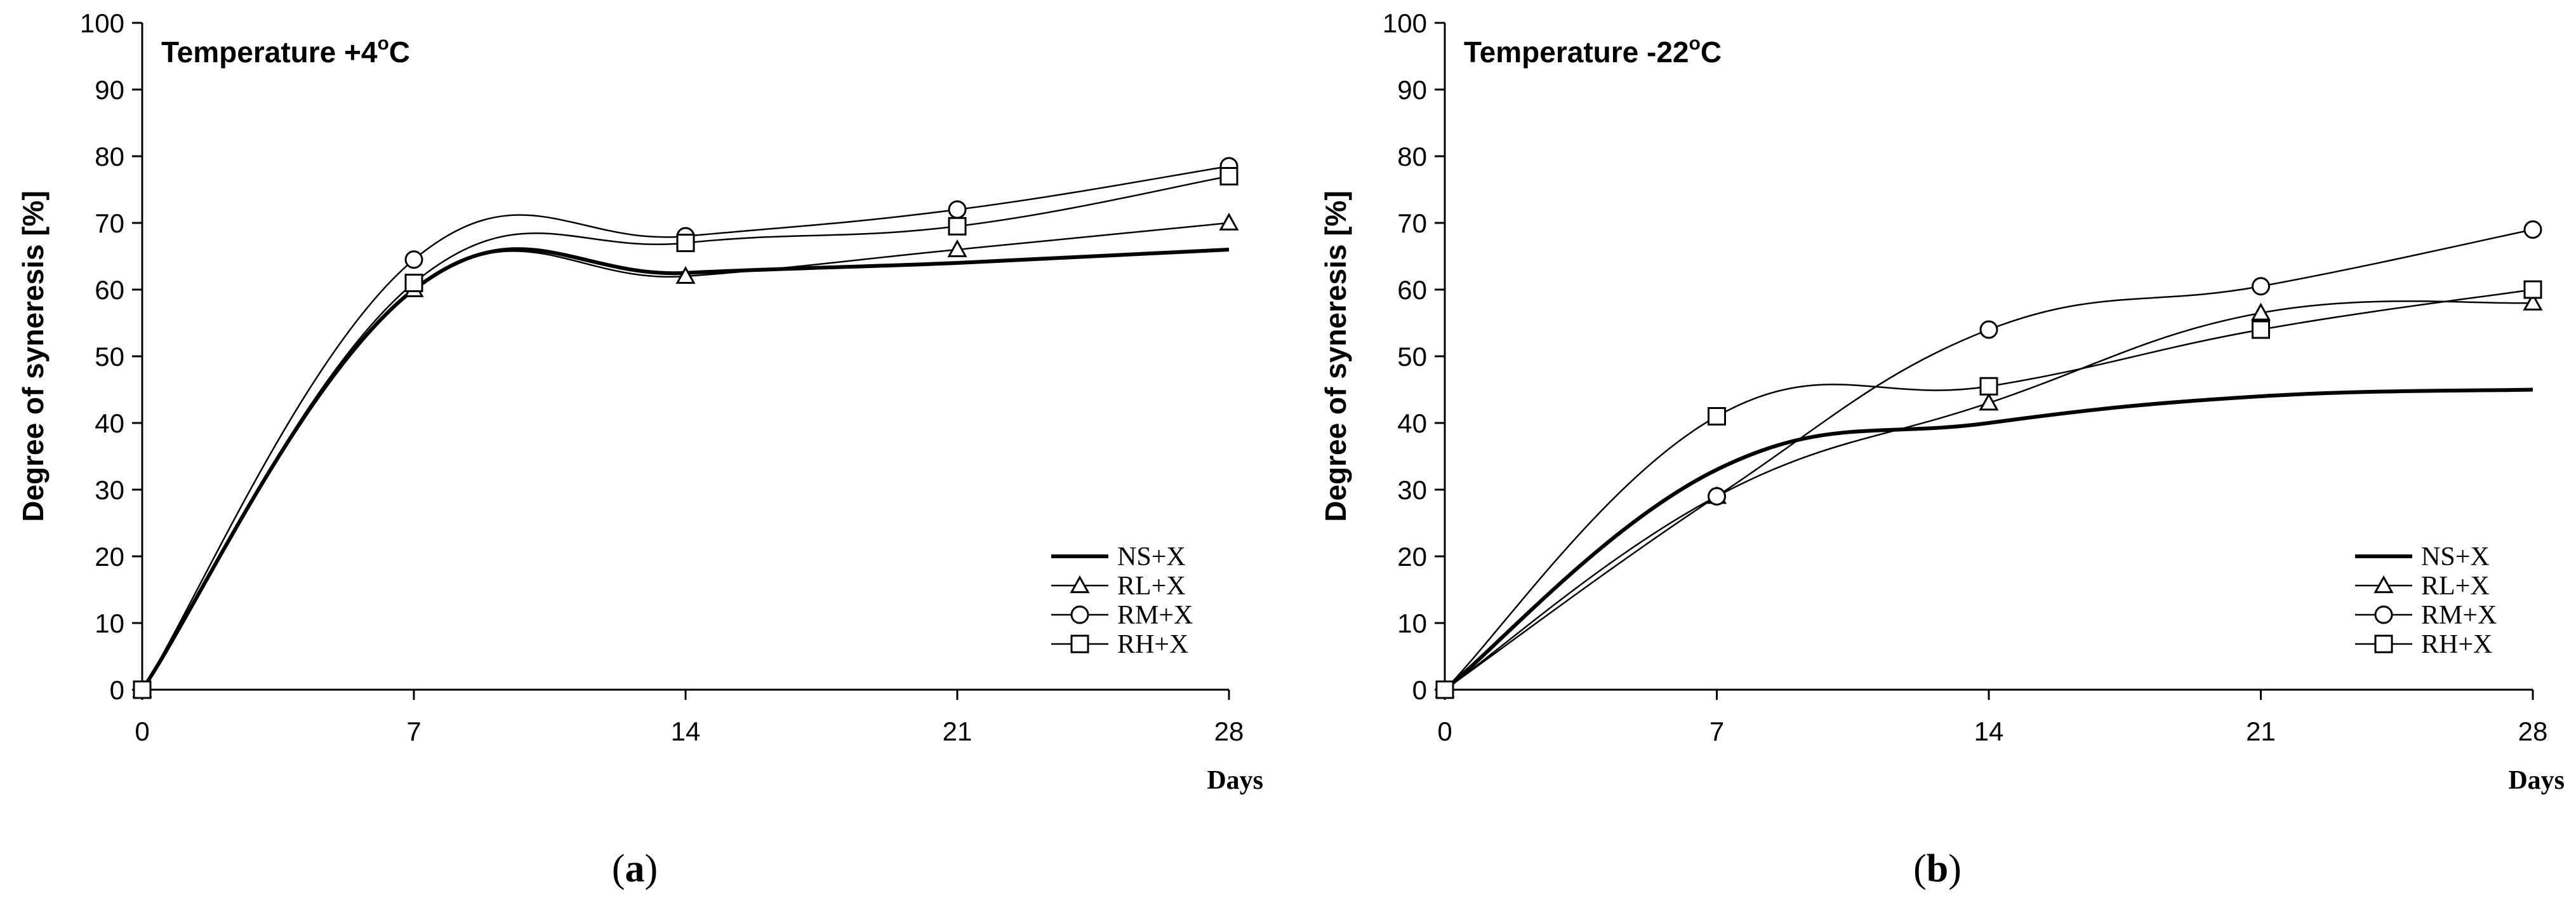  I want to click on panel-caption-label: a, so click(635, 869).